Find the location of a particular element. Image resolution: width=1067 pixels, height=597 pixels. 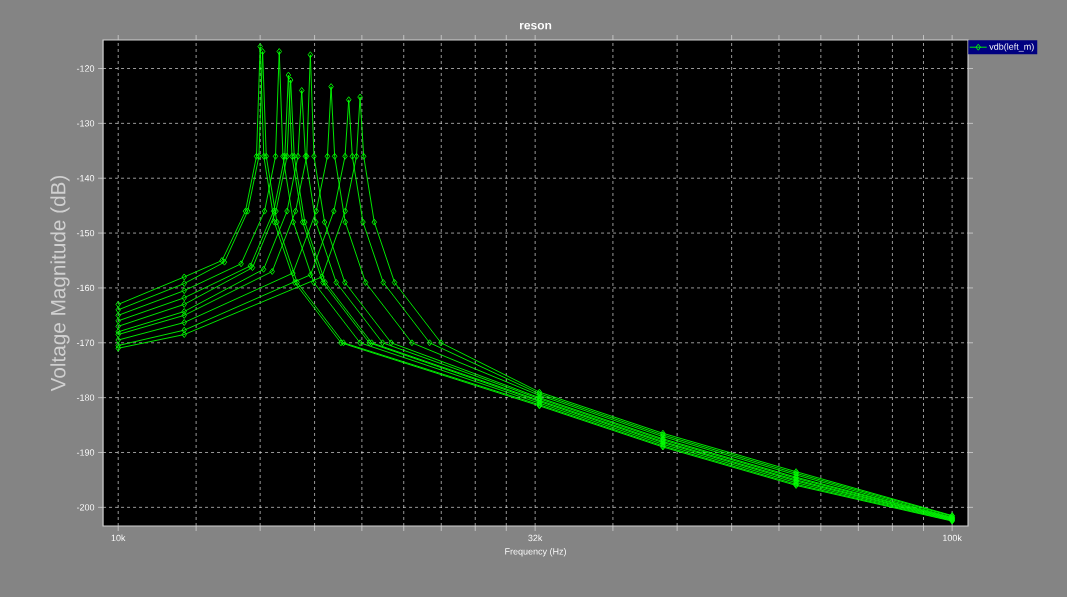

y-tick-label: -200 is located at coordinates (85, 507).